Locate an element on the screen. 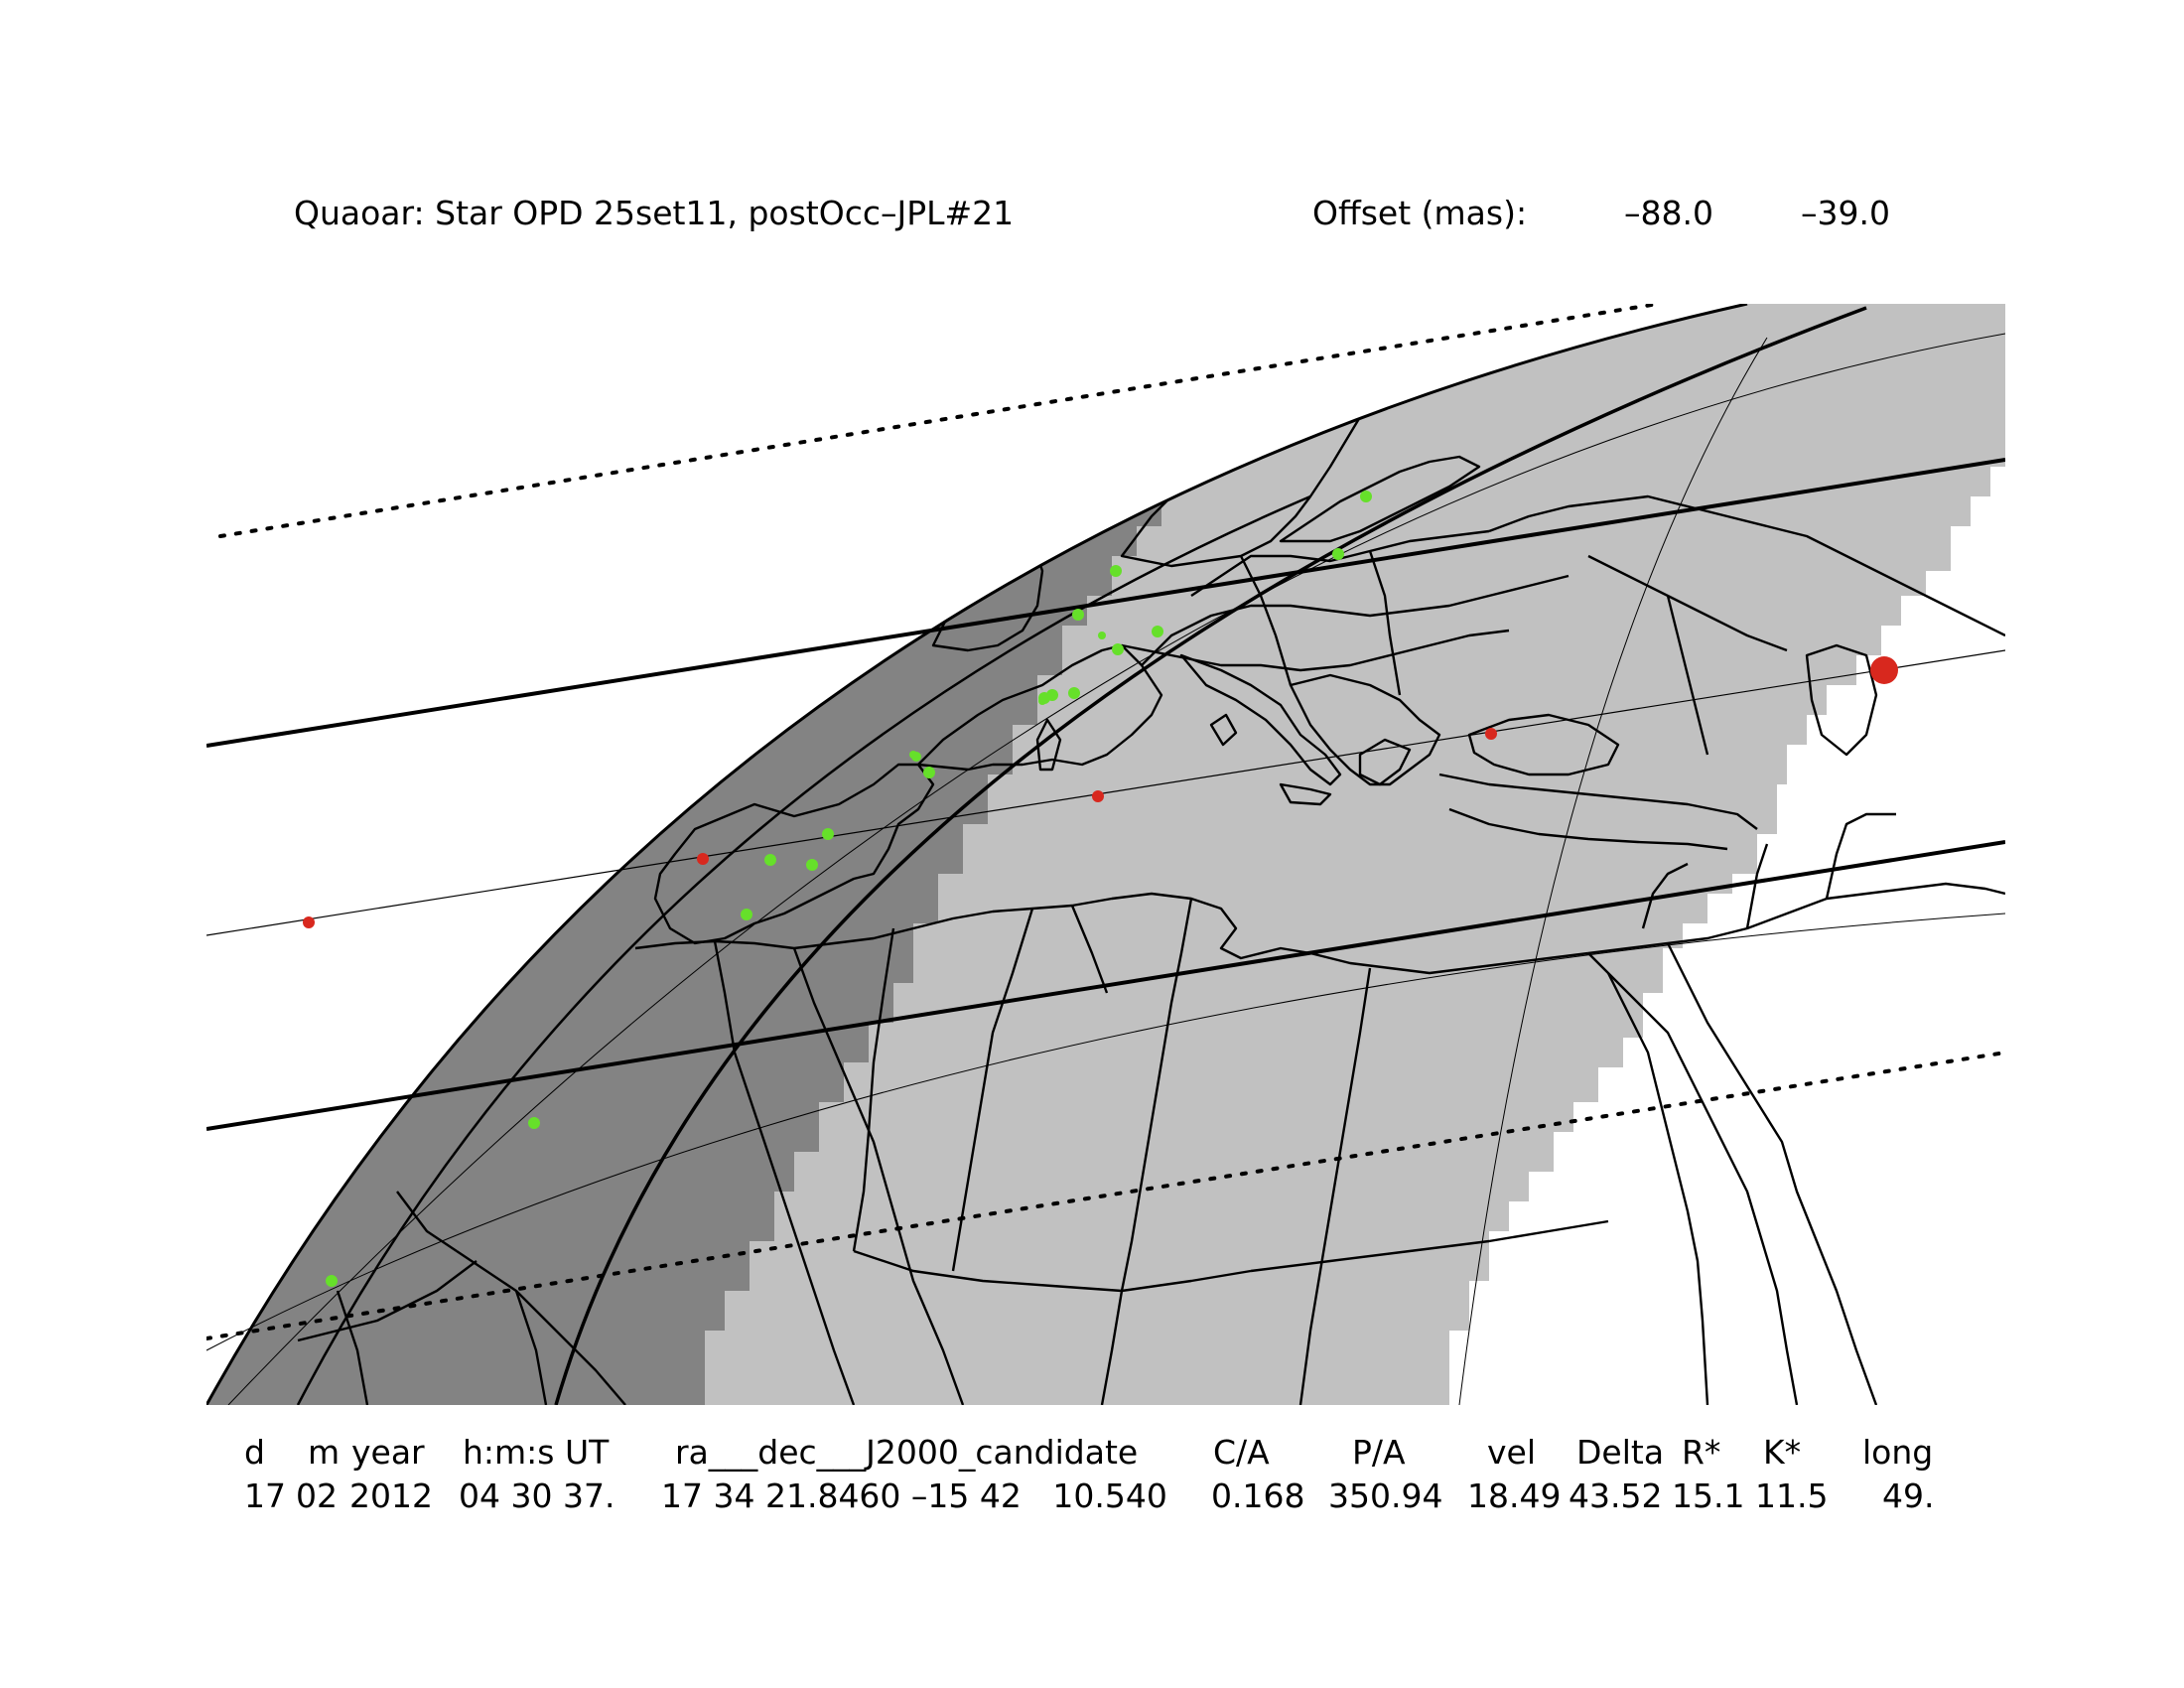  header-rstar: R* is located at coordinates (1701, 1452).